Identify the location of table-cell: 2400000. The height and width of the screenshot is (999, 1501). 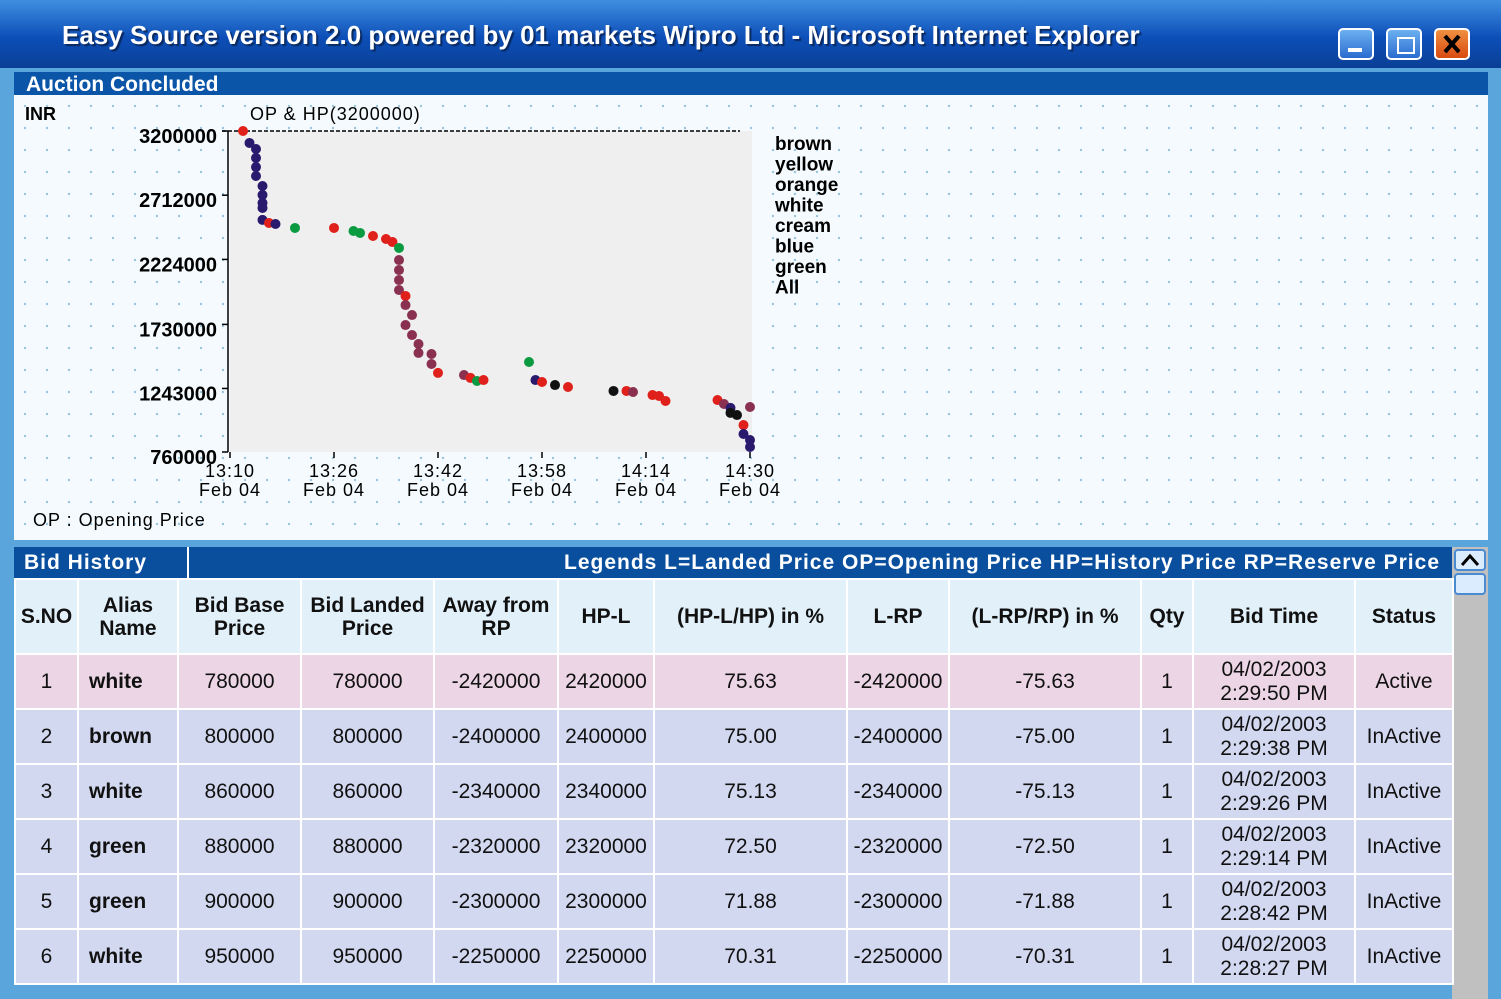
(606, 736).